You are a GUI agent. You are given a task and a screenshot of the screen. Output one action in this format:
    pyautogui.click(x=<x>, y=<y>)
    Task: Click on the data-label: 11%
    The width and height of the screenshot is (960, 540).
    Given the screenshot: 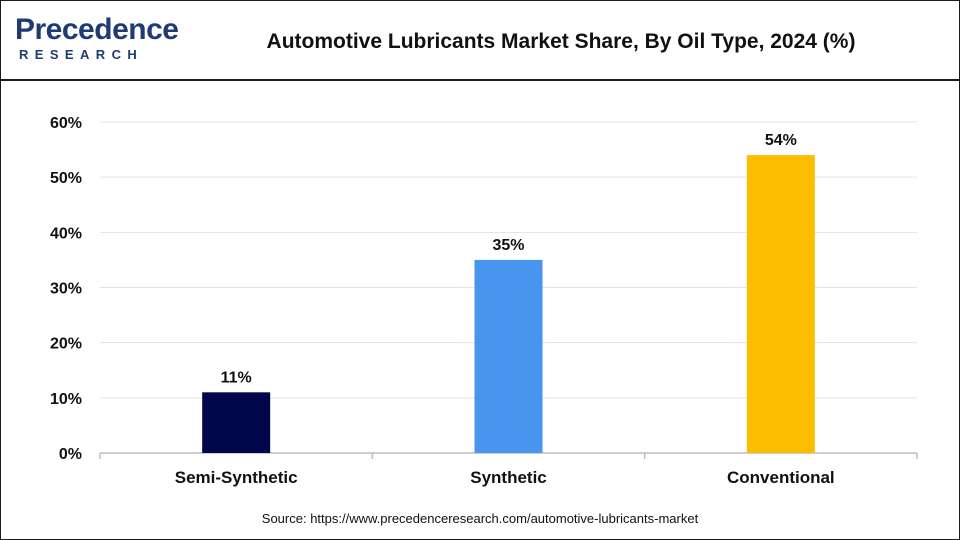 What is the action you would take?
    pyautogui.click(x=236, y=377)
    